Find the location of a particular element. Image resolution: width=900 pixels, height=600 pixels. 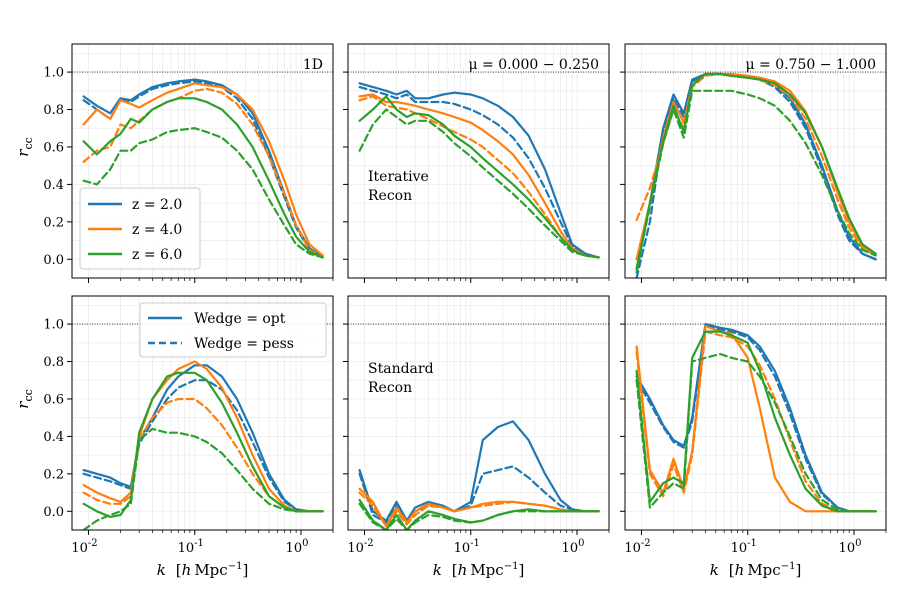

panel-3: μ = 0.750 − 1.000 is located at coordinates (753, 163).